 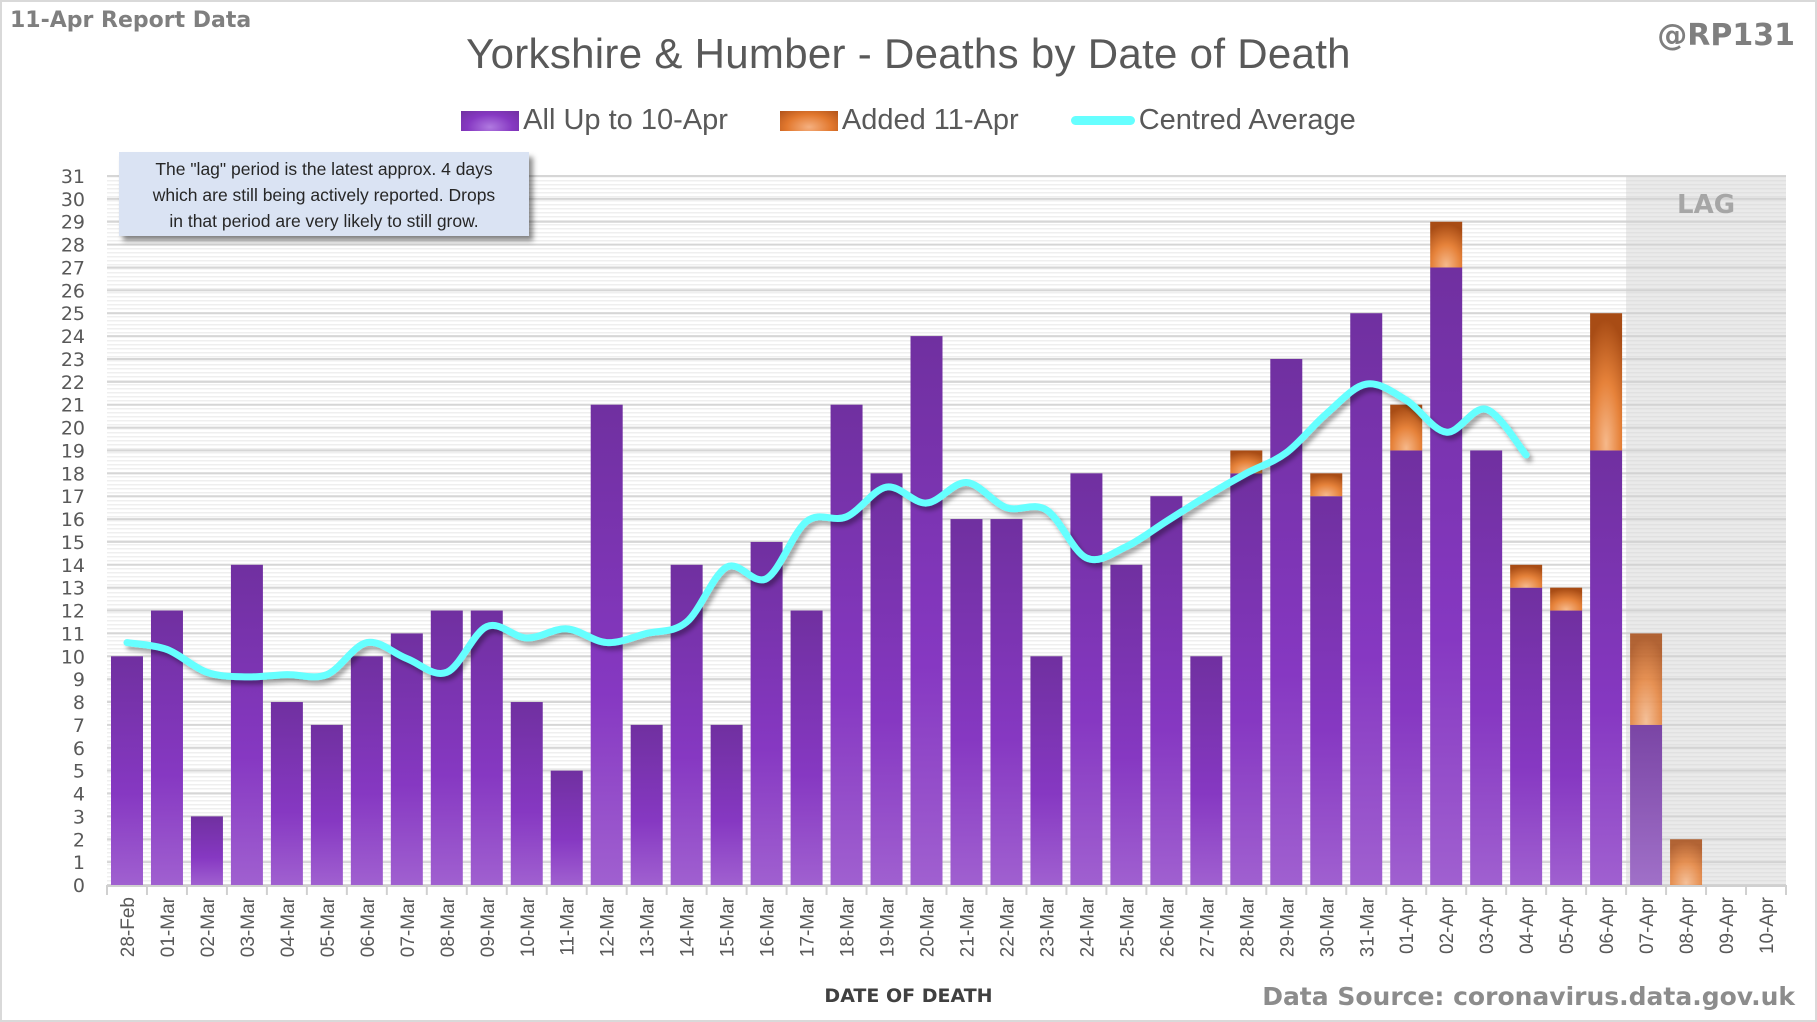 I want to click on y-tick-label: 8, so click(x=79, y=703).